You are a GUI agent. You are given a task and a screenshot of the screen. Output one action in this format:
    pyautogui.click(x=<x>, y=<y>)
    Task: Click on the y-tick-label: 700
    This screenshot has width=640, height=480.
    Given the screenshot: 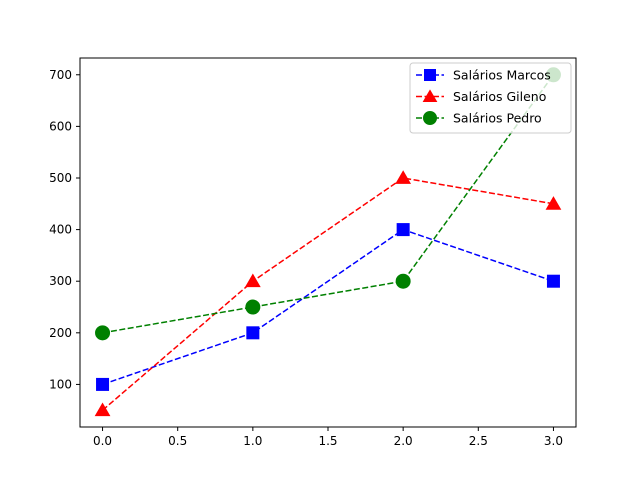 What is the action you would take?
    pyautogui.click(x=60, y=75)
    